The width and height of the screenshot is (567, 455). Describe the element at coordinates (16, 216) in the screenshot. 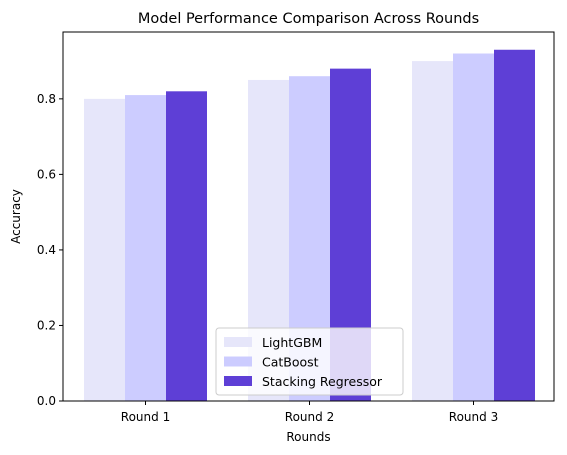

I see `y-axis-label: Accuracy` at that location.